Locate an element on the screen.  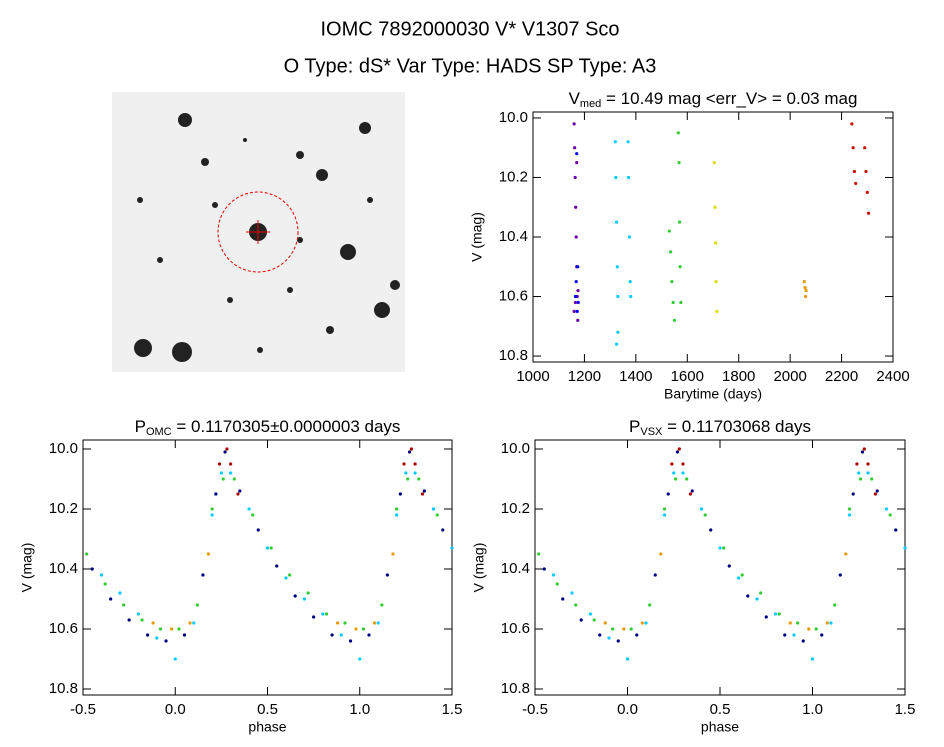
chart-title: PVSX = 0.11703068 days is located at coordinates (720, 427).